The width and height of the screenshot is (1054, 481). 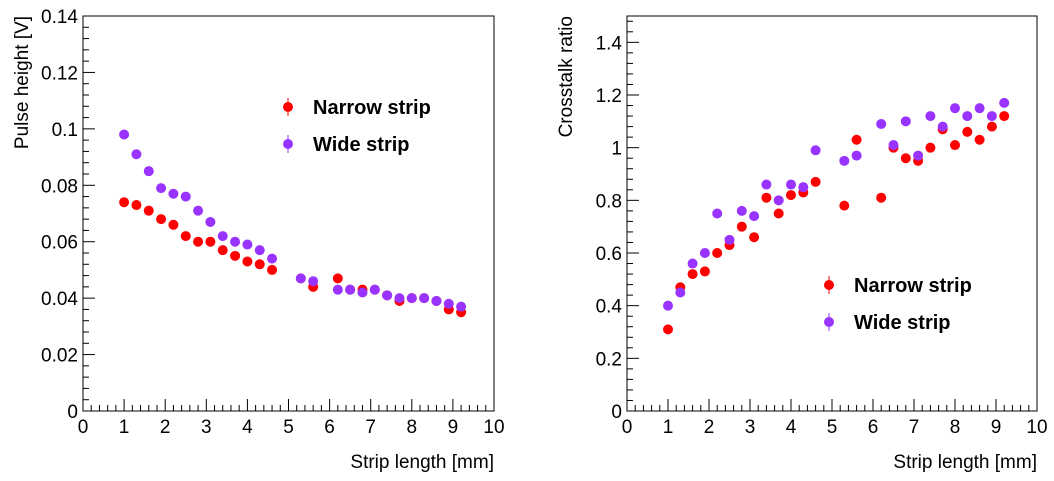 What do you see at coordinates (59, 243) in the screenshot?
I see `y-tick-label: 0.06` at bounding box center [59, 243].